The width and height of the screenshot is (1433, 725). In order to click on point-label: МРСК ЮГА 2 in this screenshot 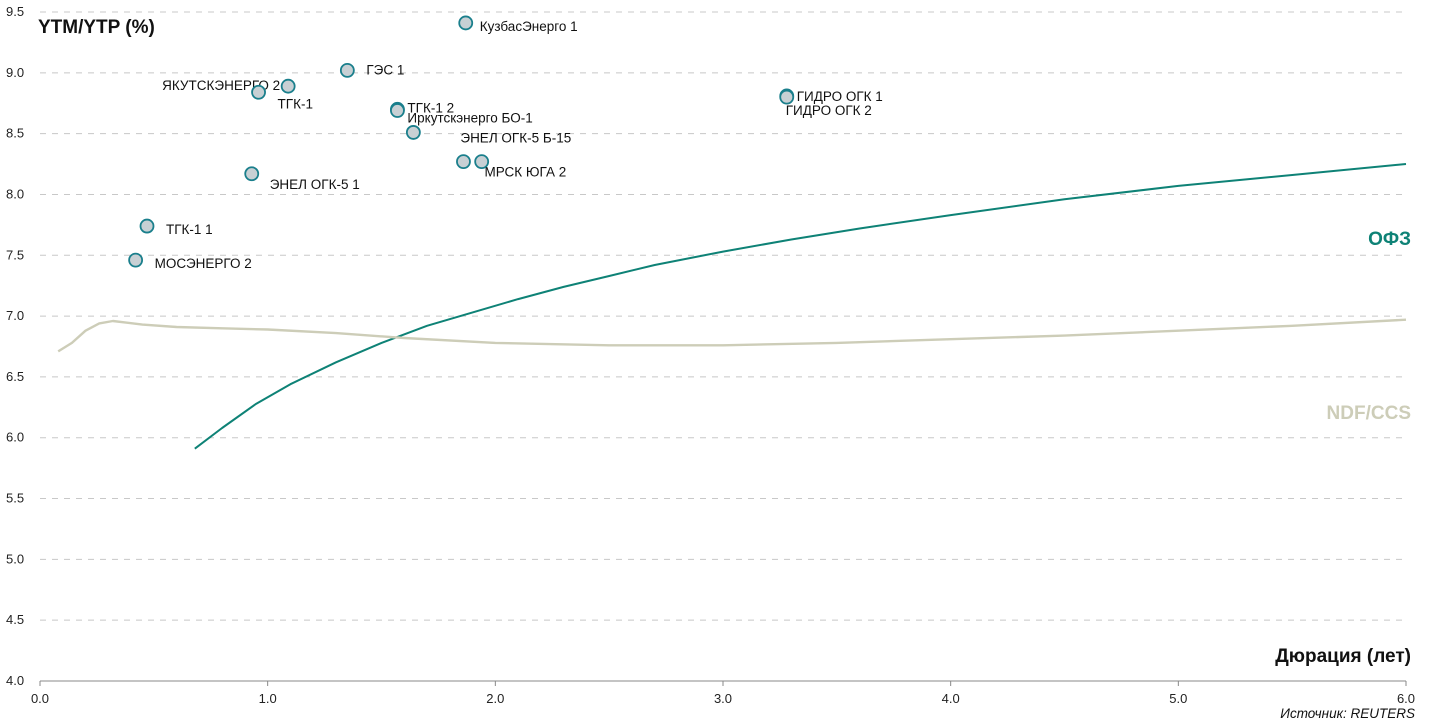, I will do `click(525, 172)`.